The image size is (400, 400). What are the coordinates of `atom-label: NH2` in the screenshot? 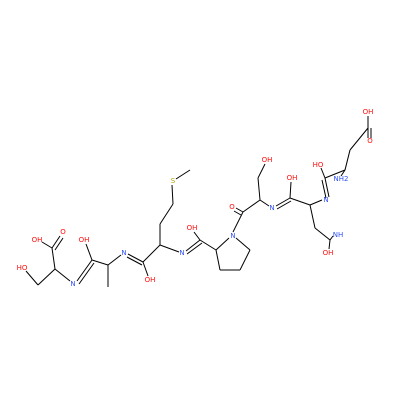 It's located at (341, 179).